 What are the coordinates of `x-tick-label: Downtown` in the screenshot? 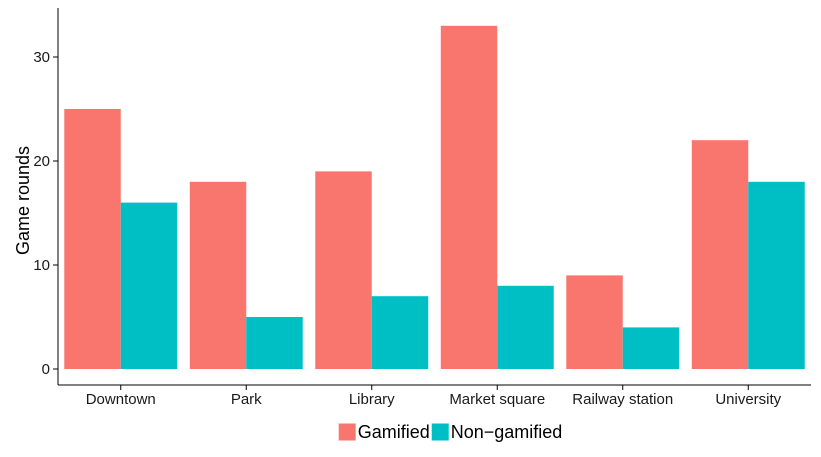 It's located at (121, 399).